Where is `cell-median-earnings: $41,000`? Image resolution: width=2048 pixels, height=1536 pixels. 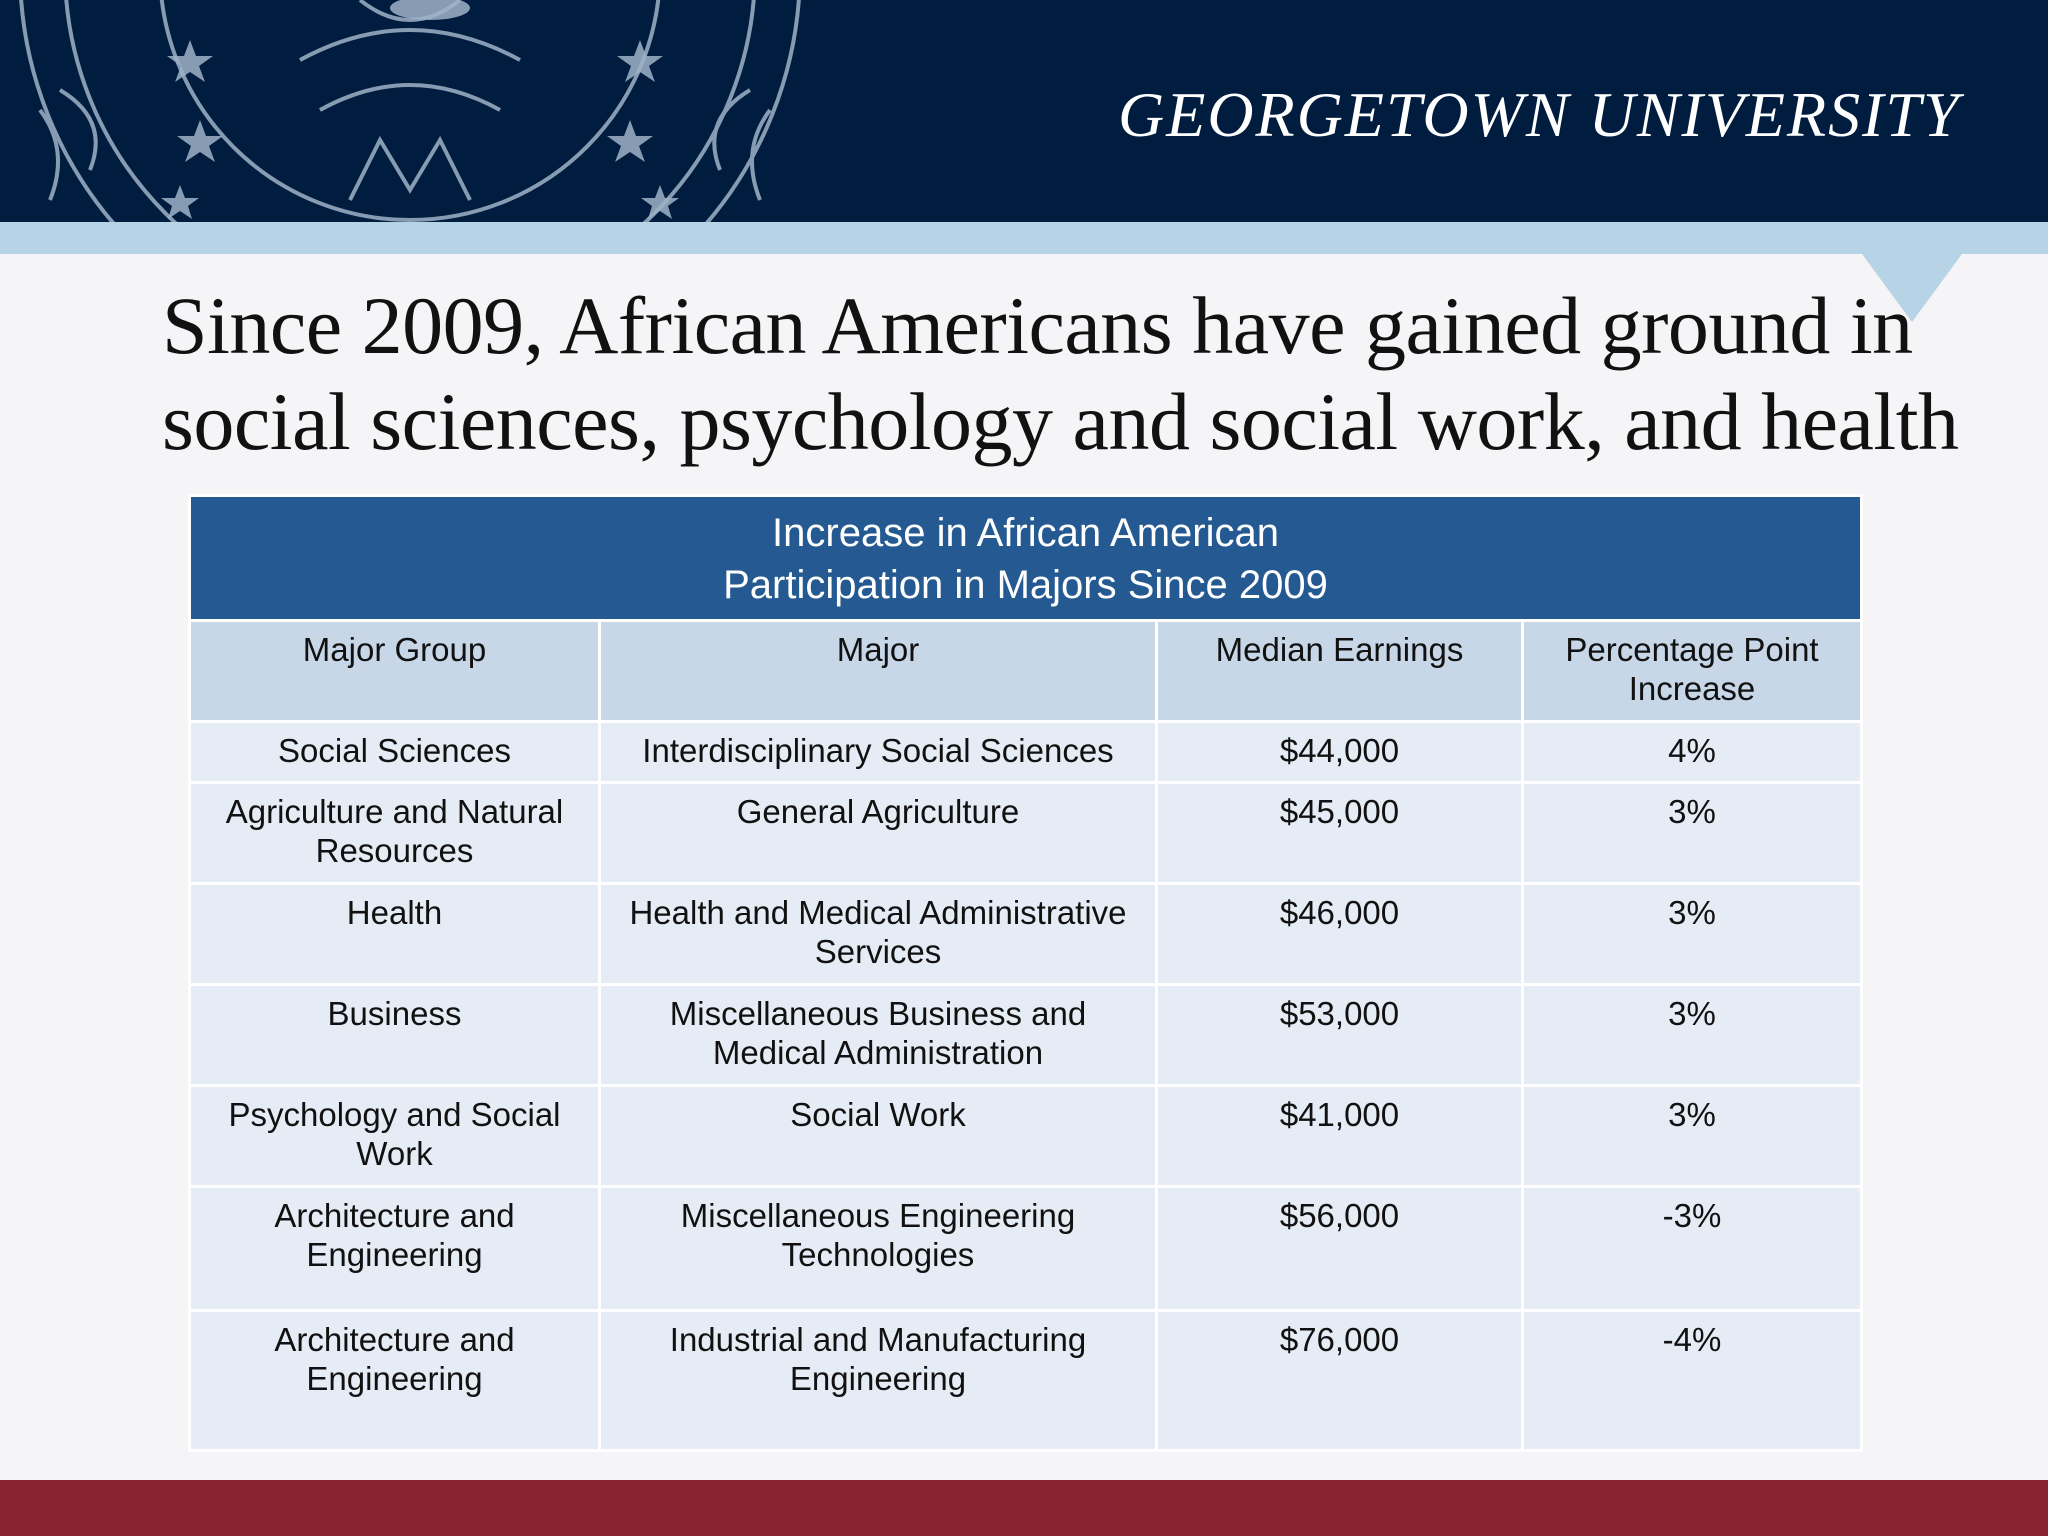 cell-median-earnings: $41,000 is located at coordinates (1339, 1136).